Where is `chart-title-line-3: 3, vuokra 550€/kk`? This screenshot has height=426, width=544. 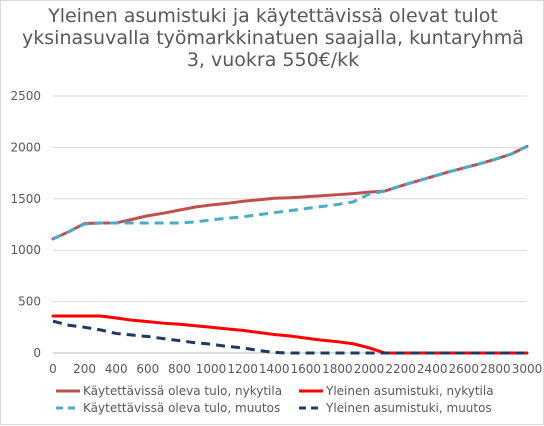
chart-title-line-3: 3, vuokra 550€/kk is located at coordinates (273, 60).